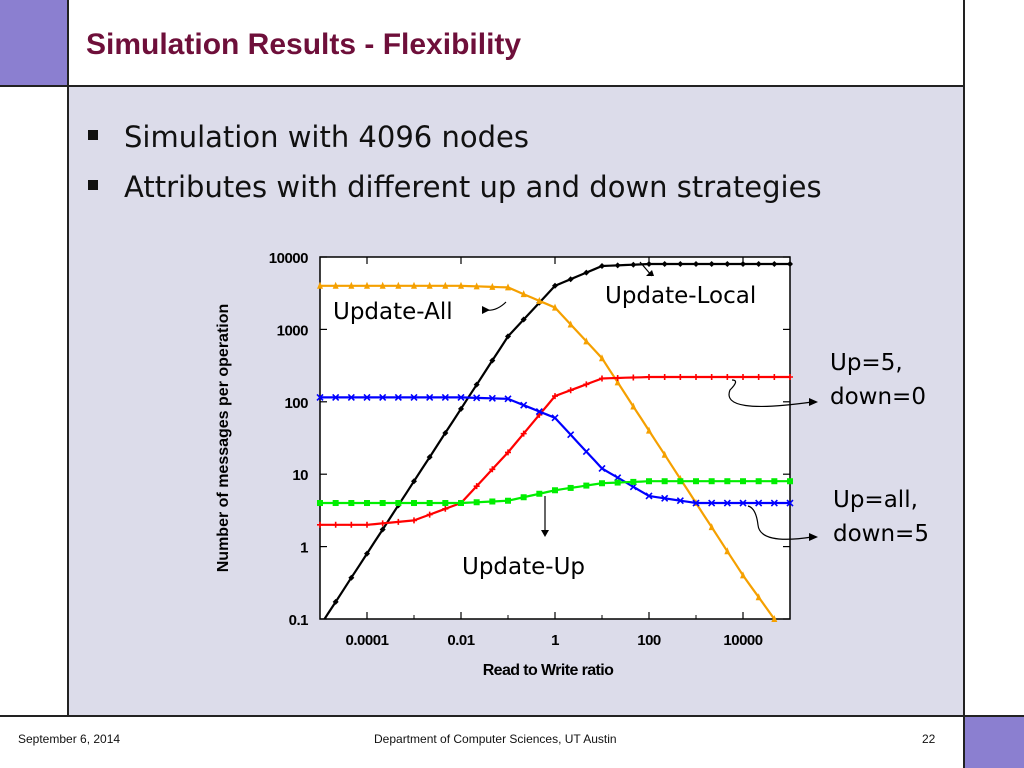 The width and height of the screenshot is (1024, 768). I want to click on annotation-arrowheads, so click(650, 405).